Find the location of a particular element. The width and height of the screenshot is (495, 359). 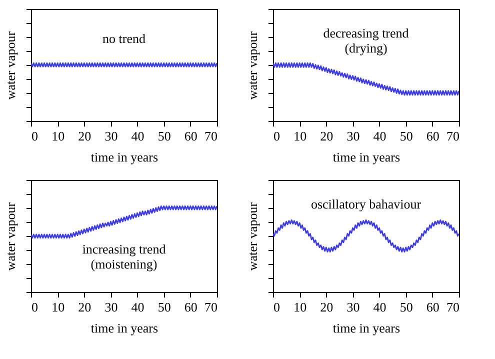

text: no trend is located at coordinates (124, 38).